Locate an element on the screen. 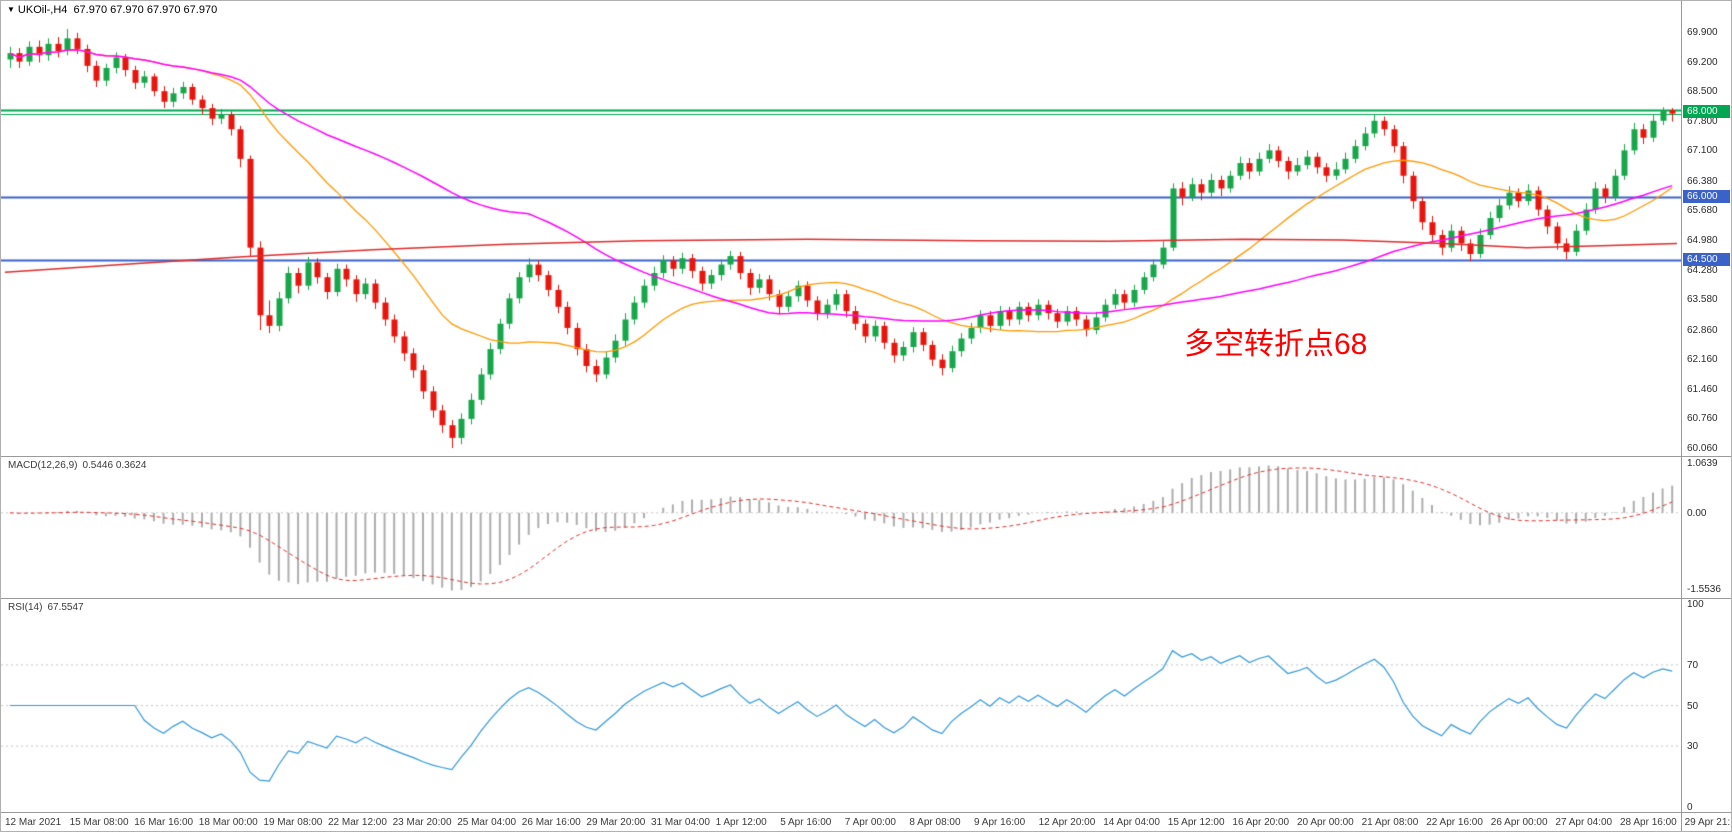 The image size is (1732, 832). rsi-indicator-label: RSI(14) 67.5547 is located at coordinates (46, 607).